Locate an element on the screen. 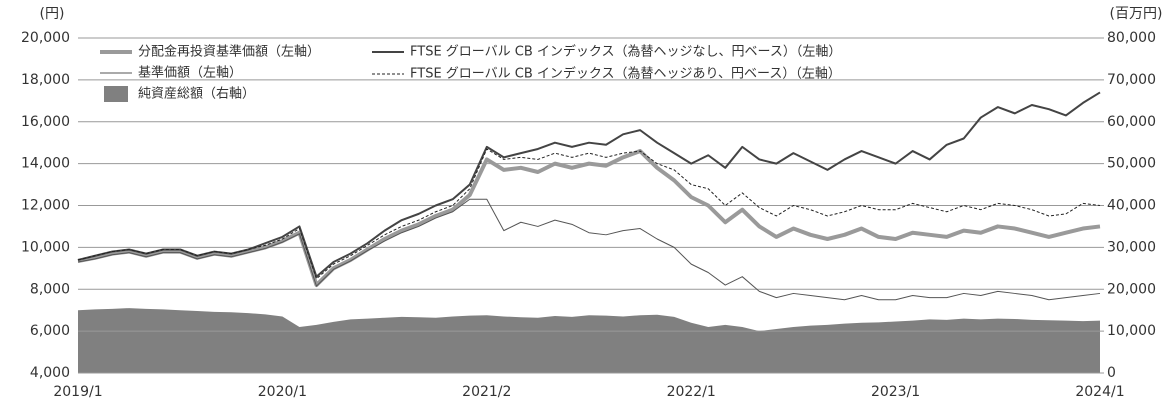 The image size is (1169, 405). legend-label: 分配金再投資基準価額（左軸） is located at coordinates (229, 52).